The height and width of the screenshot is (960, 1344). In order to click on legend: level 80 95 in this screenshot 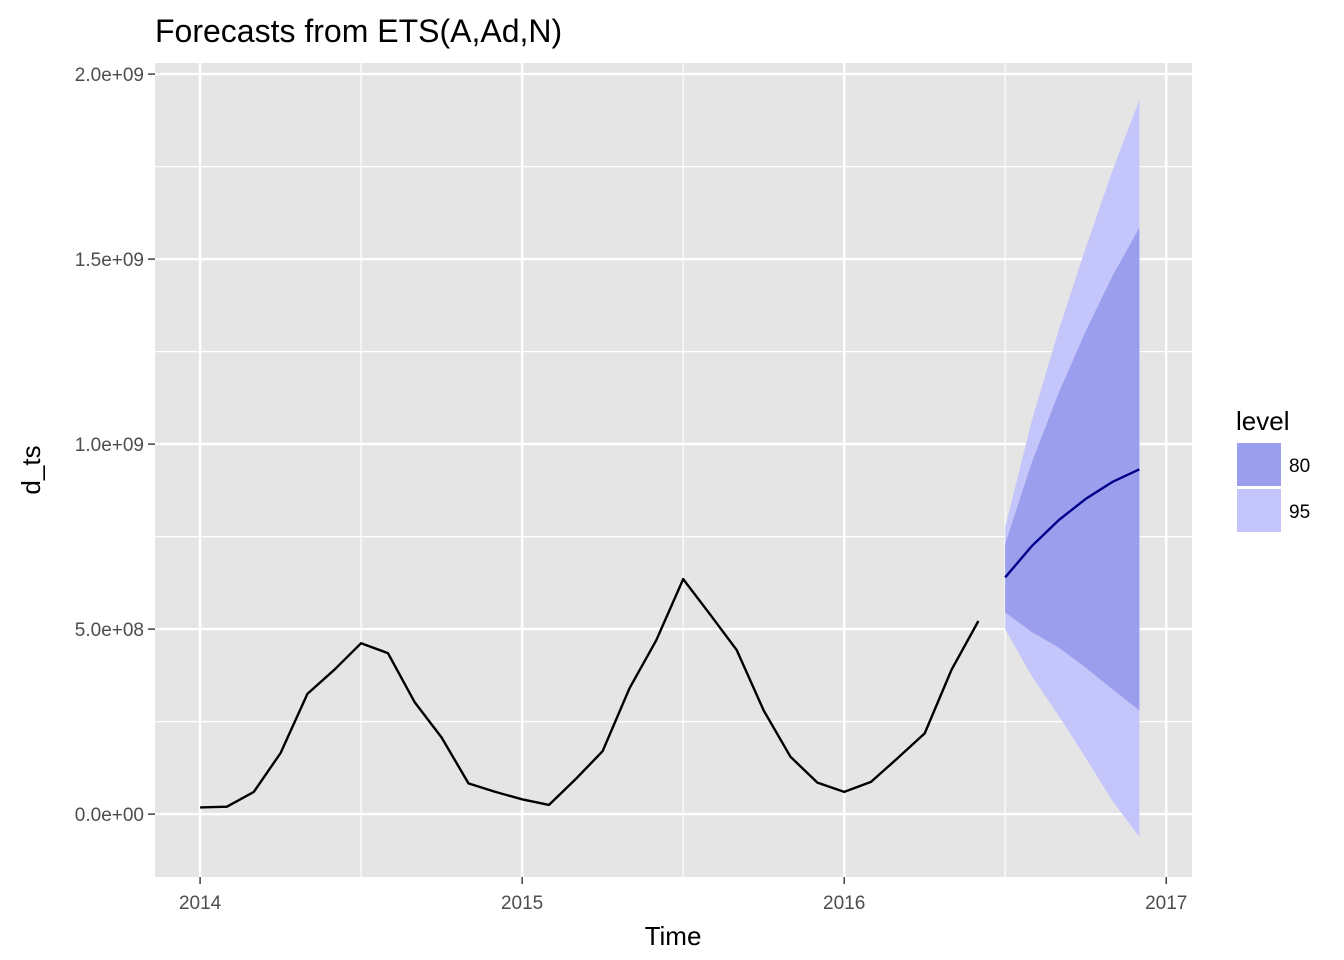, I will do `click(1273, 469)`.